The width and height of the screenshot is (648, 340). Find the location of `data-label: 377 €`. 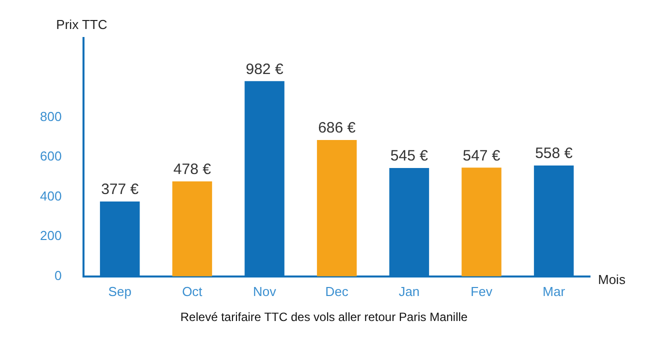

data-label: 377 € is located at coordinates (120, 189).